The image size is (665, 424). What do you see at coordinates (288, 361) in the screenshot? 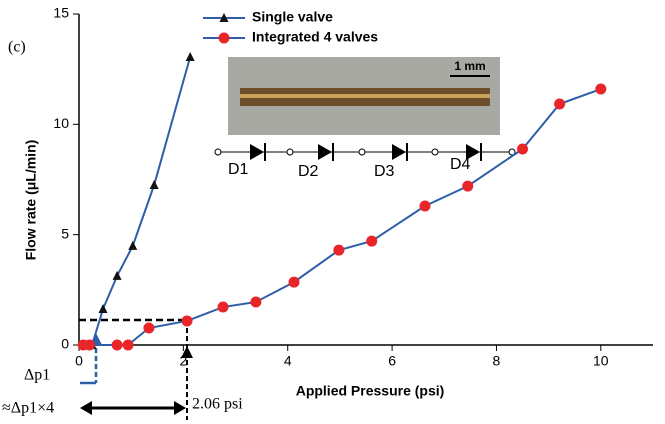
I see `x-tick-label: 4` at bounding box center [288, 361].